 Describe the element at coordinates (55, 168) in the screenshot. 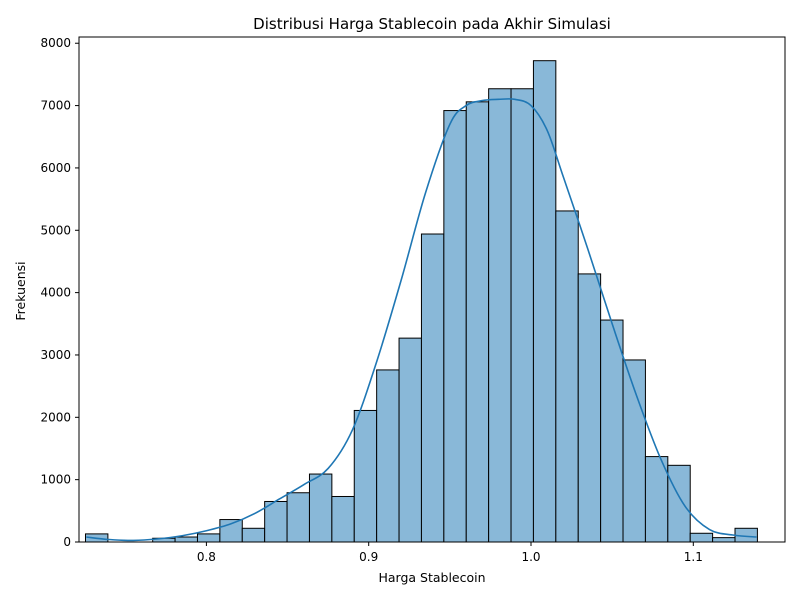

I see `y-tick-label: 6000` at that location.